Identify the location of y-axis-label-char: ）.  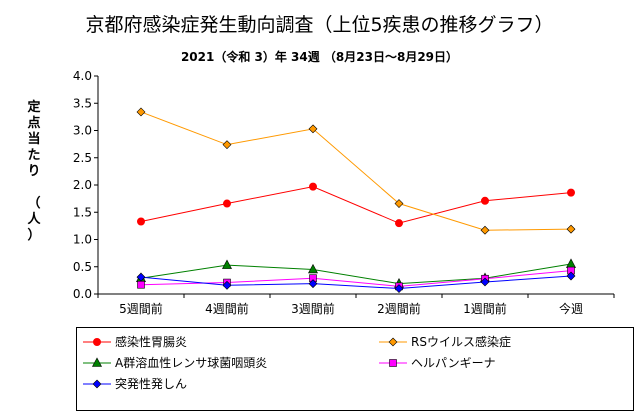
(34, 235).